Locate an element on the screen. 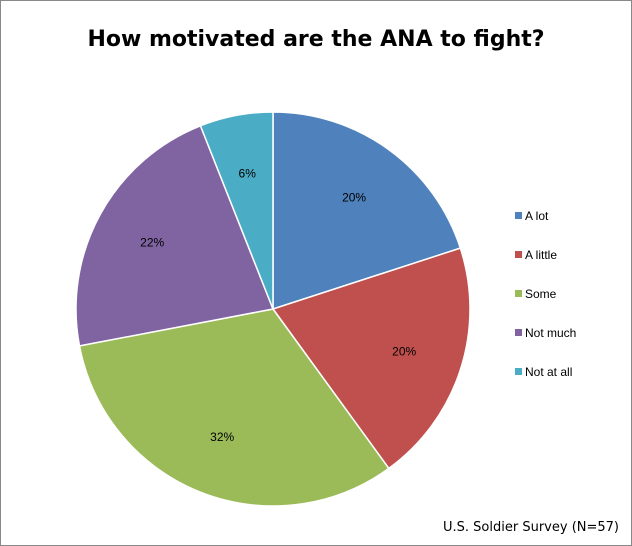  pie-slice-not-at-all is located at coordinates (236, 210).